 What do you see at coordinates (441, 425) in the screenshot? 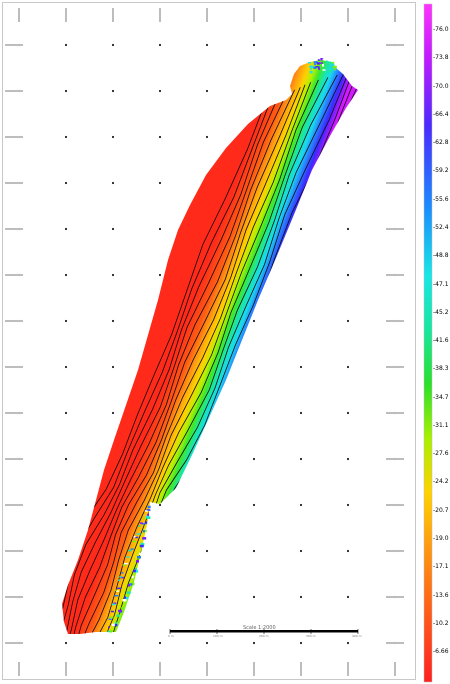
I see `legend-label: -31.1` at bounding box center [441, 425].